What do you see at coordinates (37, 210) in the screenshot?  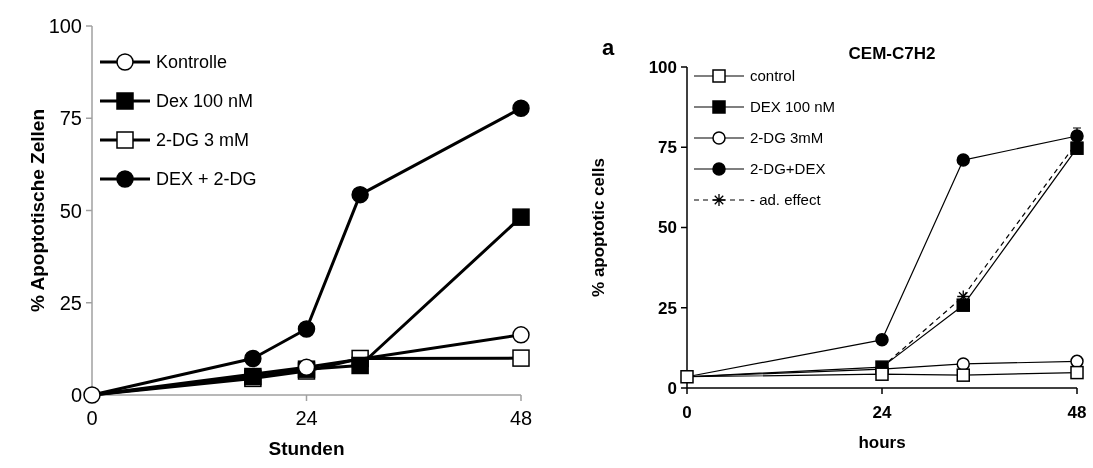 I see `y-axis-title: % Apoptotische Zellen` at bounding box center [37, 210].